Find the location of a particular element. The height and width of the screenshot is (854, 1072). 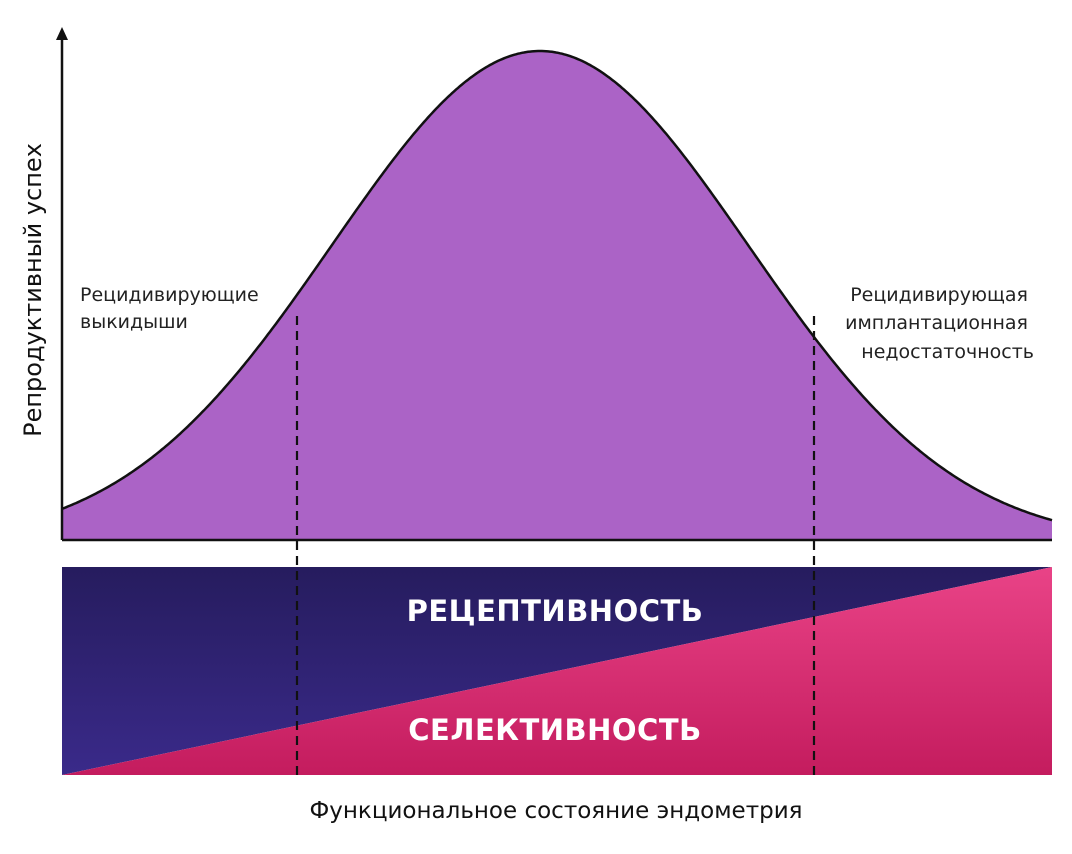

annotation-left-line-1: Рецидивирующие is located at coordinates (169, 295).